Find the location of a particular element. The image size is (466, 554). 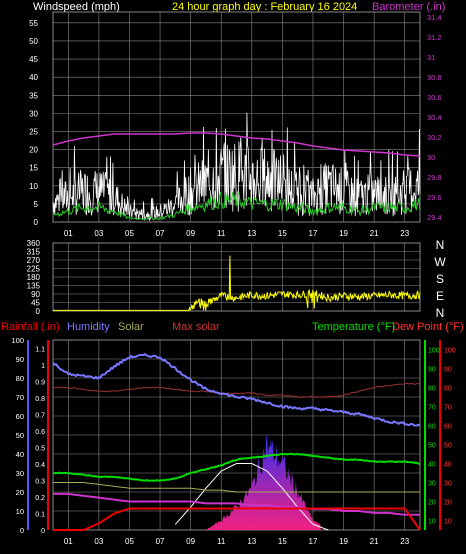

barometer-y-tick-label: 31.2 is located at coordinates (434, 37).